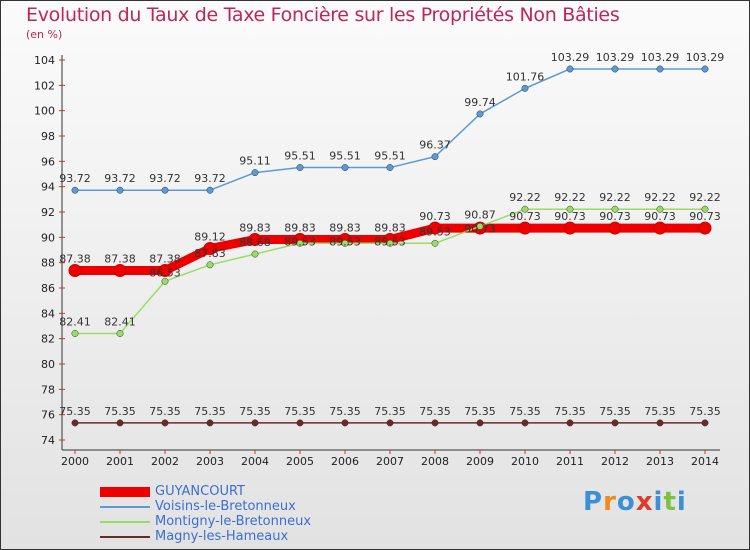 This screenshot has height=550, width=750. What do you see at coordinates (48, 364) in the screenshot?
I see `y-tick-label: 80` at bounding box center [48, 364].